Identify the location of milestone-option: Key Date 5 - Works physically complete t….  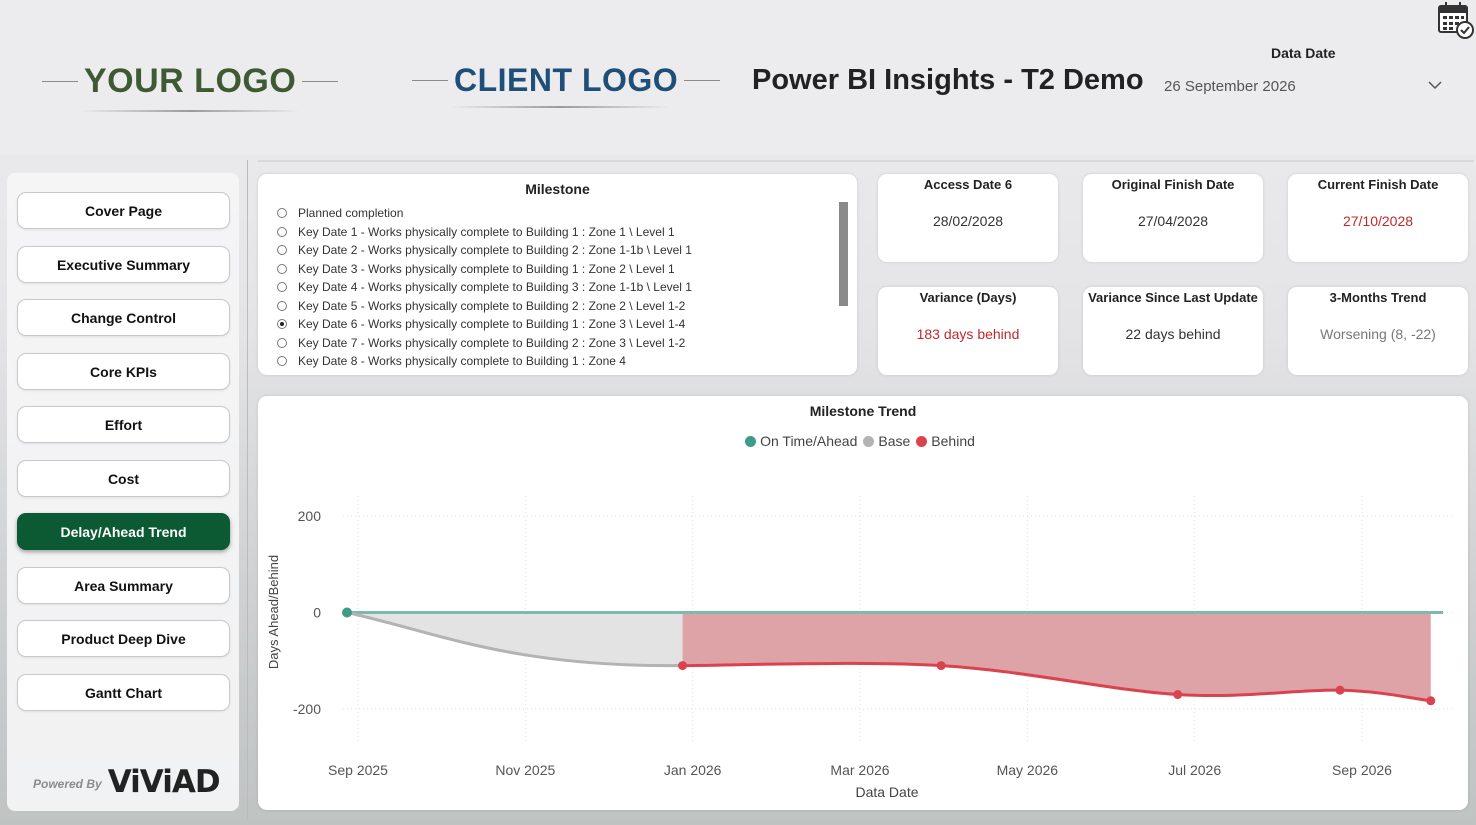
(484, 306).